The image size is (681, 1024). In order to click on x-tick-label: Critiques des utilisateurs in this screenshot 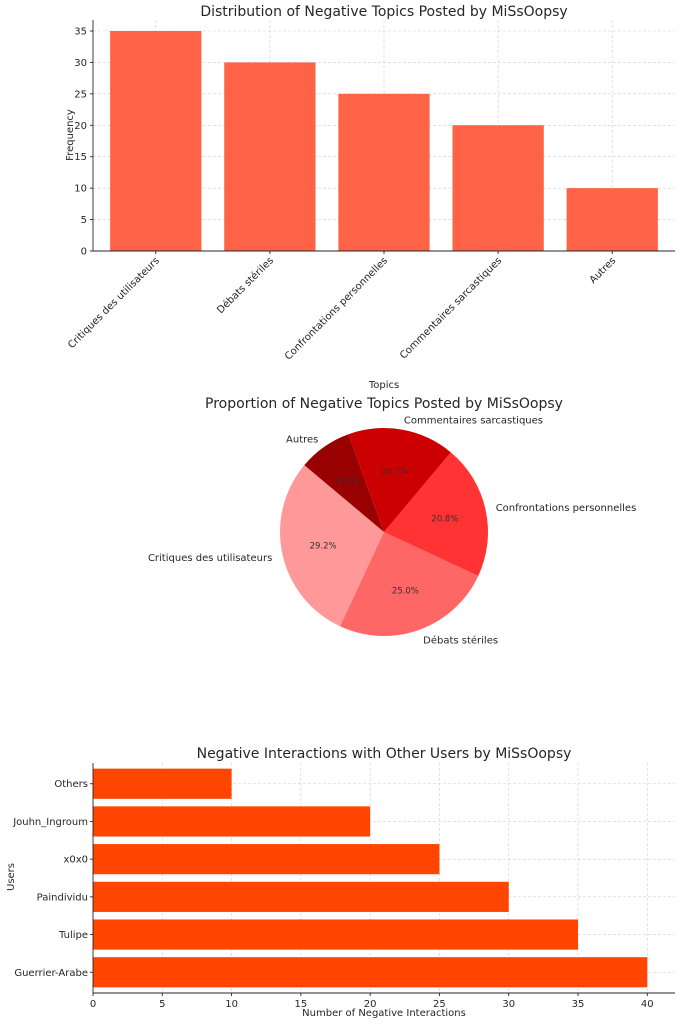, I will do `click(114, 303)`.